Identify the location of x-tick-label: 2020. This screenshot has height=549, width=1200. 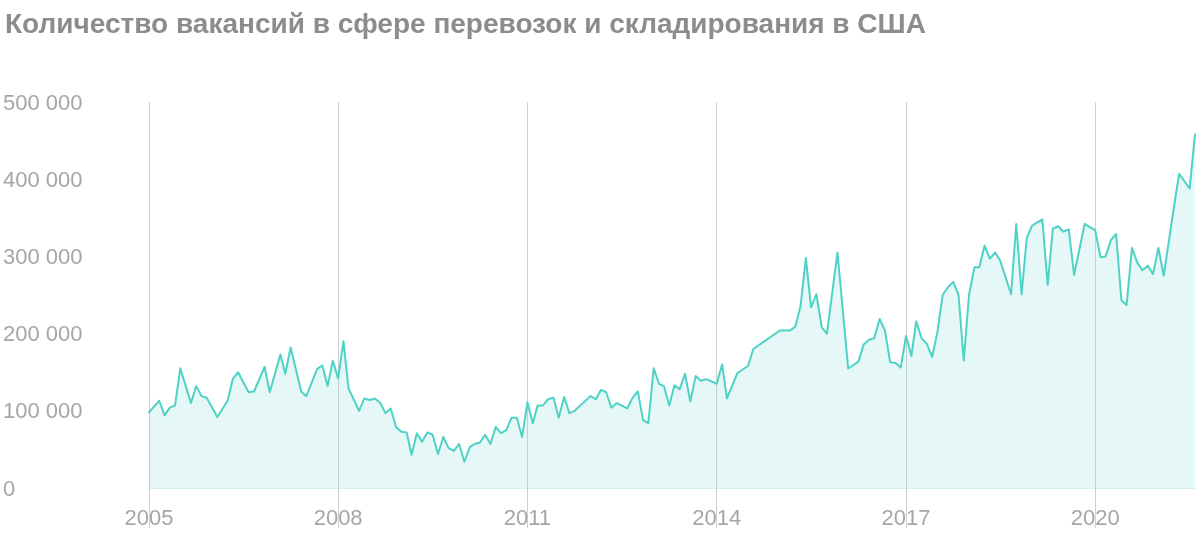
(1095, 517).